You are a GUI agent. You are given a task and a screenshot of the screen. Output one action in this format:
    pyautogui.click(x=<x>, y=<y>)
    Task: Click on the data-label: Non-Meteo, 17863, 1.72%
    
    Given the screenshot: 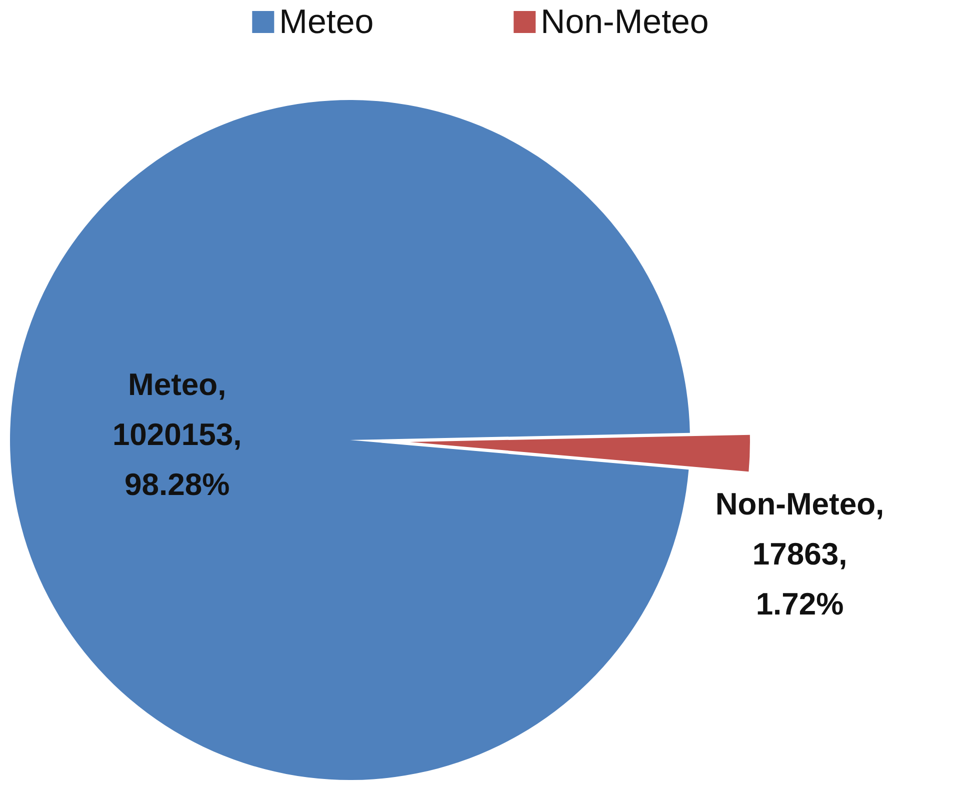 What is the action you would take?
    pyautogui.click(x=799, y=554)
    